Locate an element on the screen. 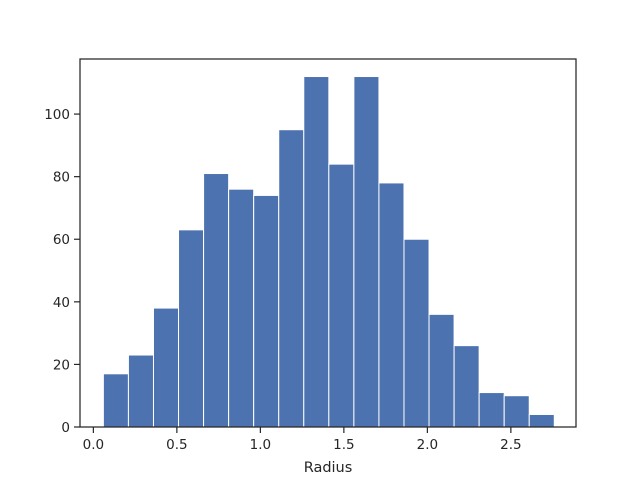 This screenshot has width=640, height=480. y-axis-ticks: 0 20 40 60 80 100 is located at coordinates (62, 271).